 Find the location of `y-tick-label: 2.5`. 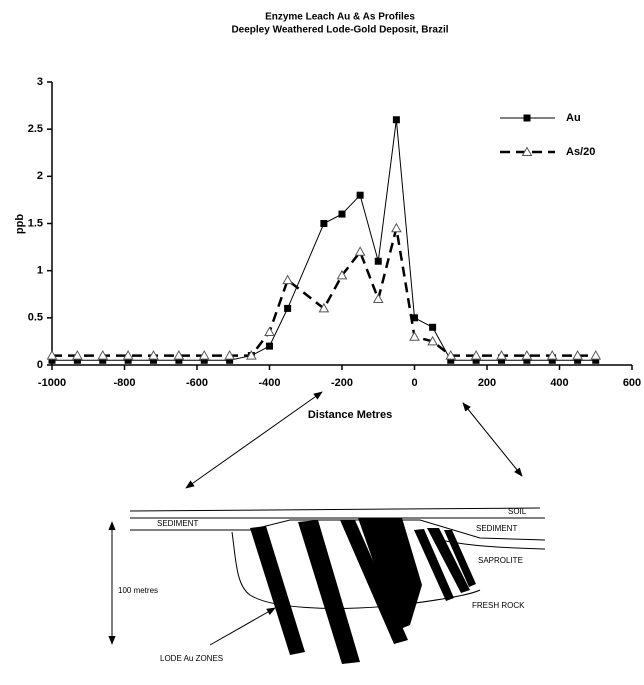

y-tick-label: 2.5 is located at coordinates (35, 129).